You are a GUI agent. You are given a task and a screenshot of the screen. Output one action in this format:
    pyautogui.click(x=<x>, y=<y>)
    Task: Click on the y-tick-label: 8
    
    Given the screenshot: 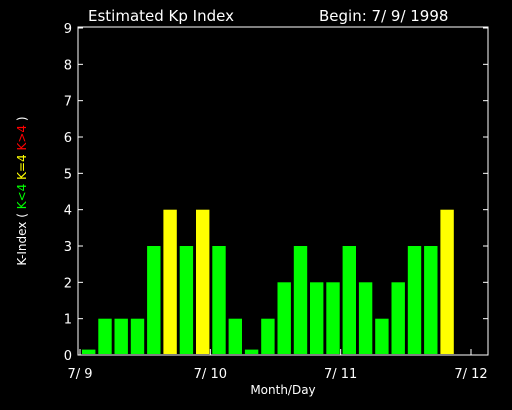 What is the action you would take?
    pyautogui.click(x=68, y=65)
    